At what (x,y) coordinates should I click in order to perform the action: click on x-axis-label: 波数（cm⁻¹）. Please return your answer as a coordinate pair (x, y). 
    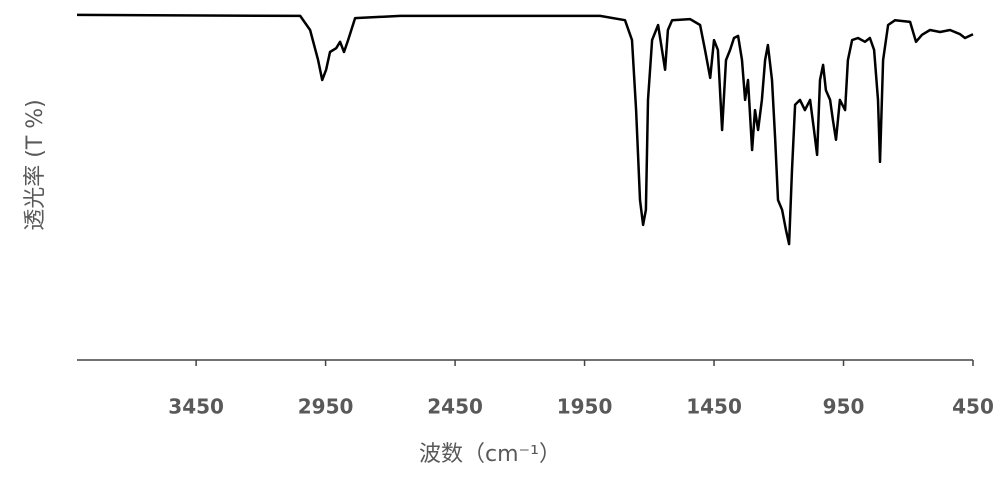
    Looking at the image, I should click on (490, 454).